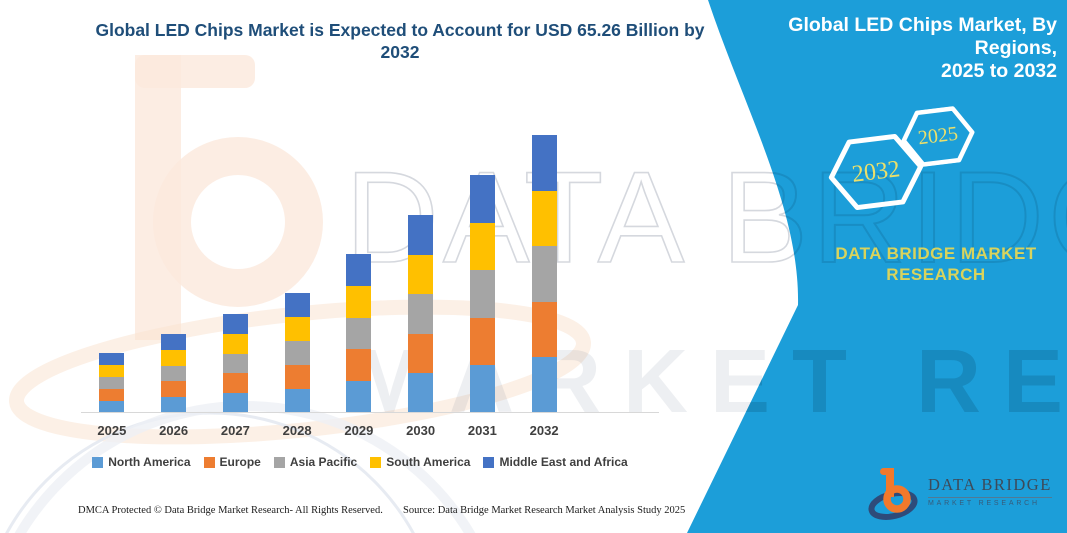  Describe the element at coordinates (240, 462) in the screenshot. I see `legend-label-europe: Europe` at that location.